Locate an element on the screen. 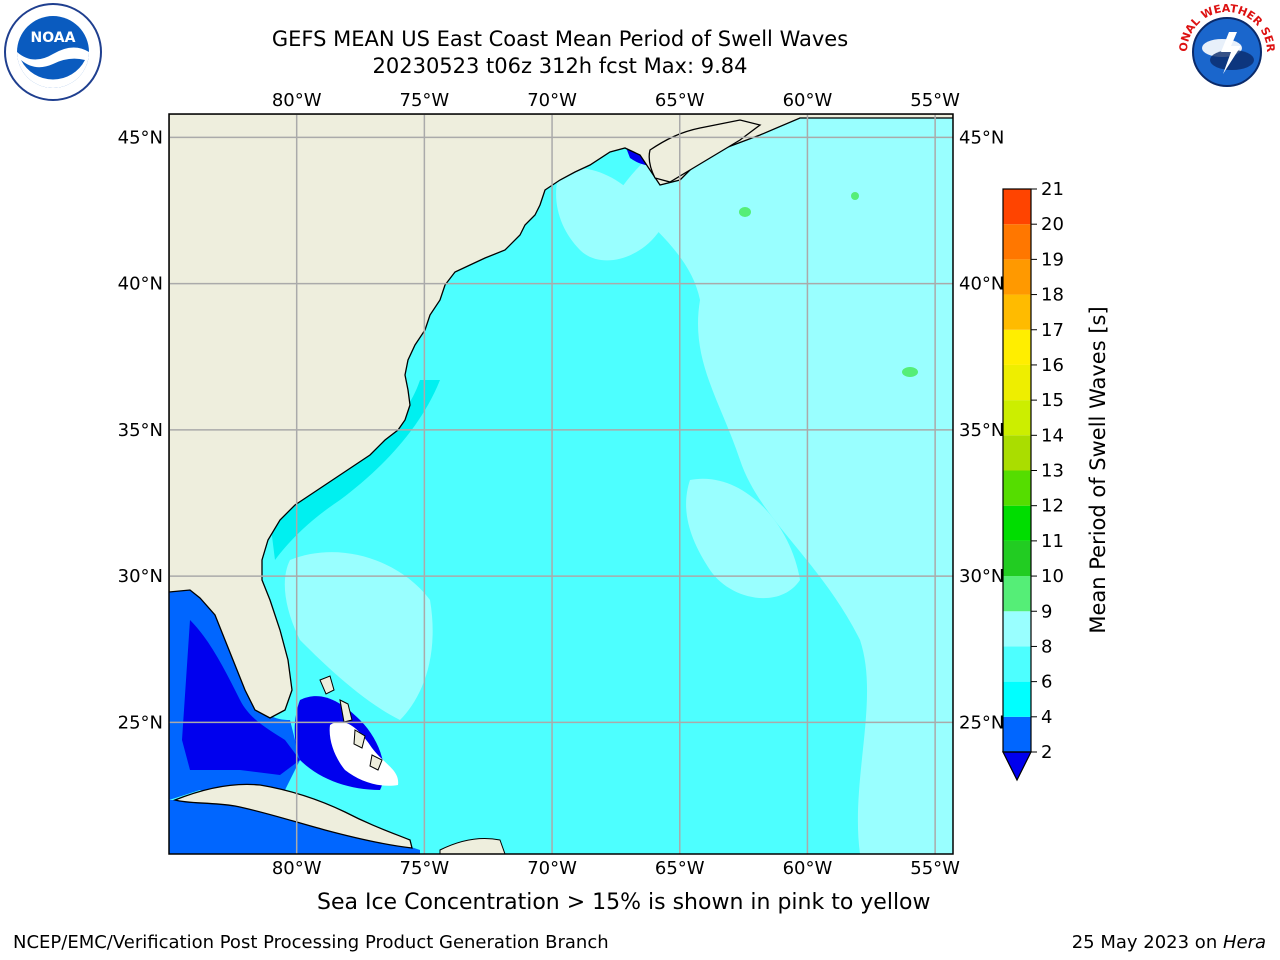 This screenshot has height=960, width=1280. lon-tick-bottom: 70°W is located at coordinates (552, 868).